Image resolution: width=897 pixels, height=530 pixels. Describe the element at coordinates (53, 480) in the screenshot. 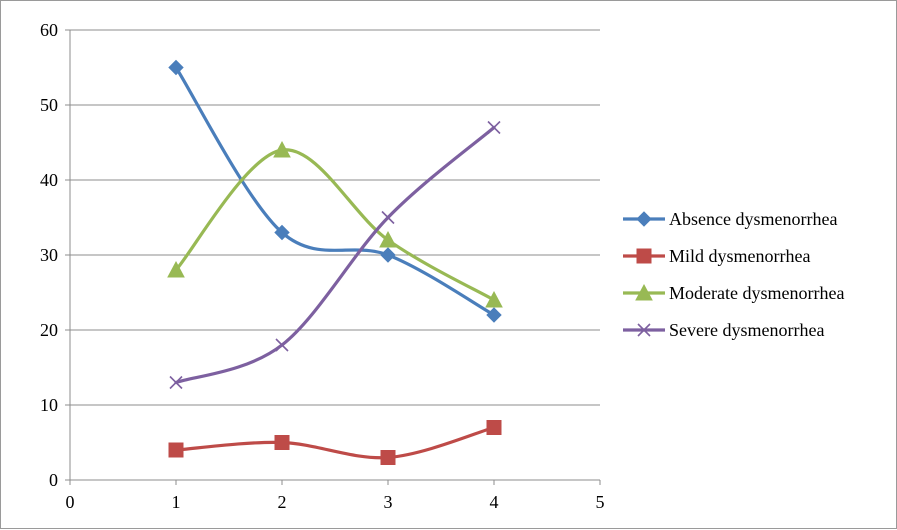

I see `y-tick-label: 0` at that location.